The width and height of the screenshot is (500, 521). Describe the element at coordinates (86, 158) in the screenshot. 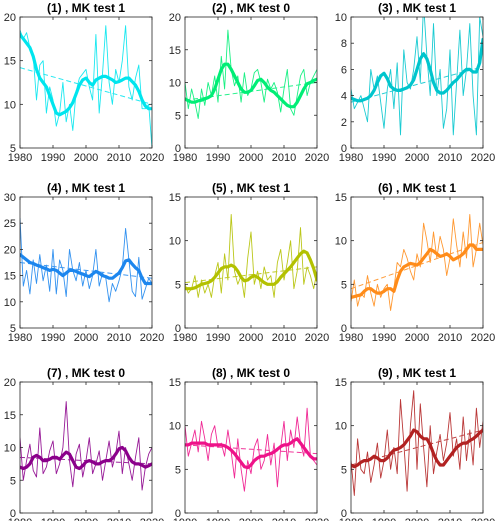

I see `x-tick-label-1-2: 2000` at that location.